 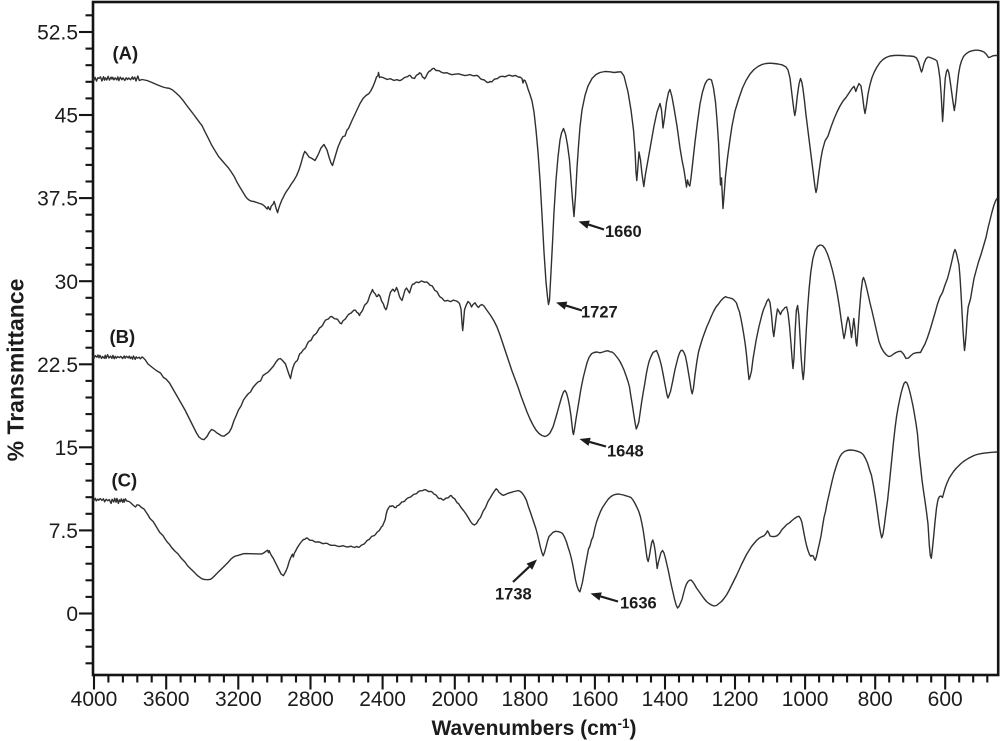 I want to click on svg-text: 7.5, so click(x=63, y=531).